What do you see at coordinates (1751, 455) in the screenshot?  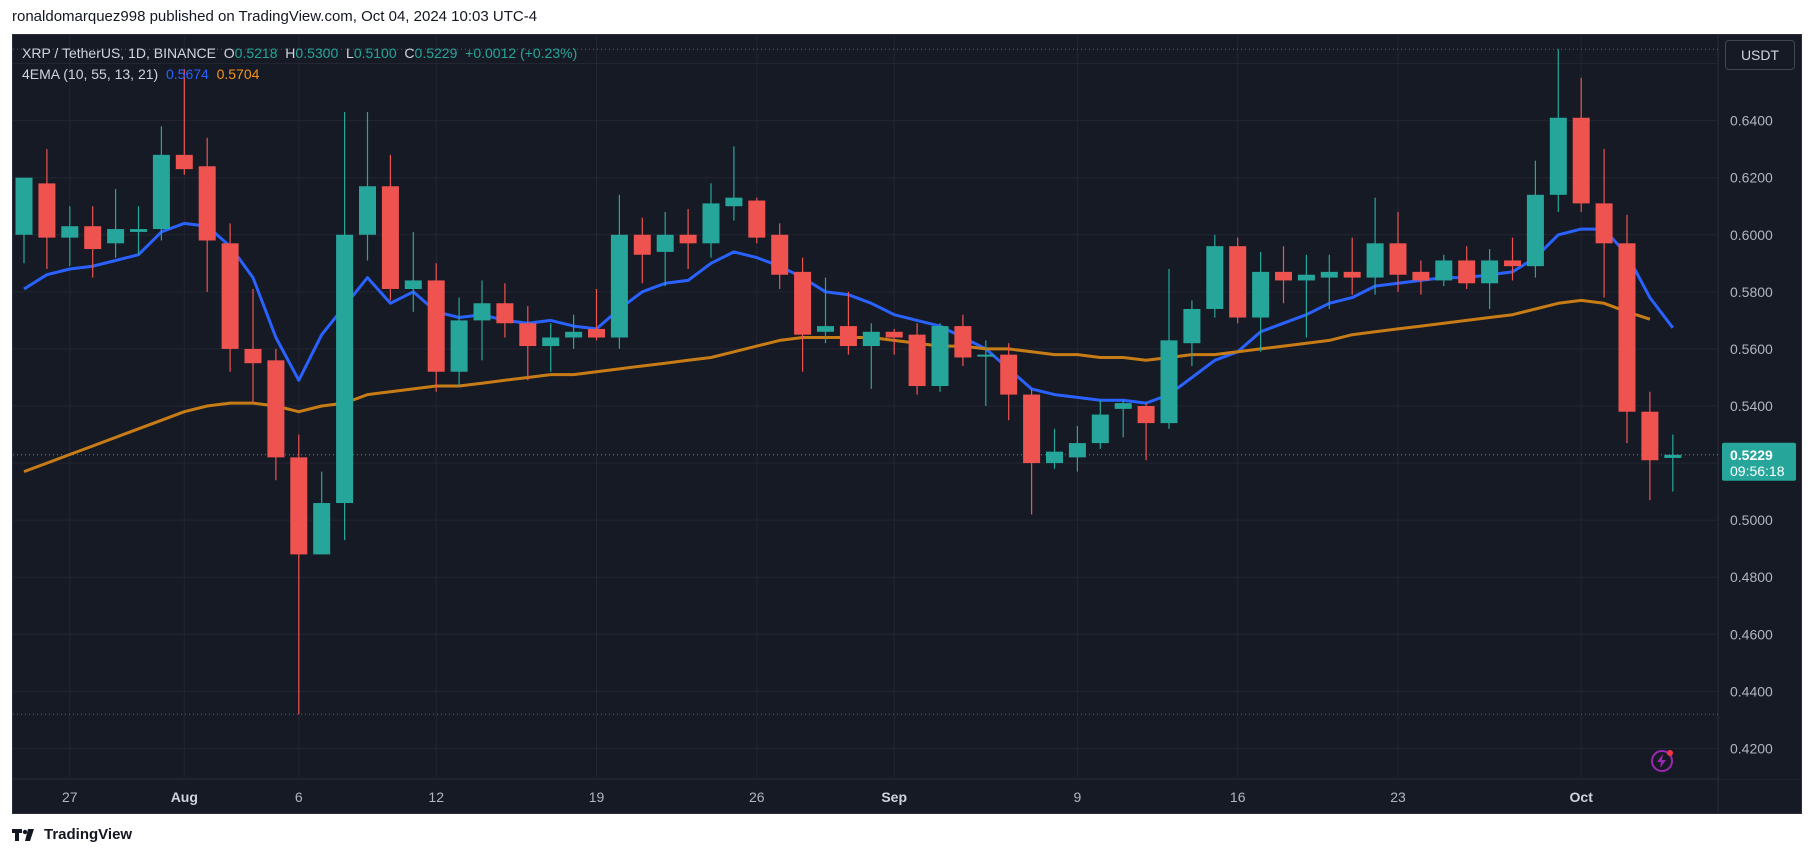 I see `last-price-value: 0.5229` at bounding box center [1751, 455].